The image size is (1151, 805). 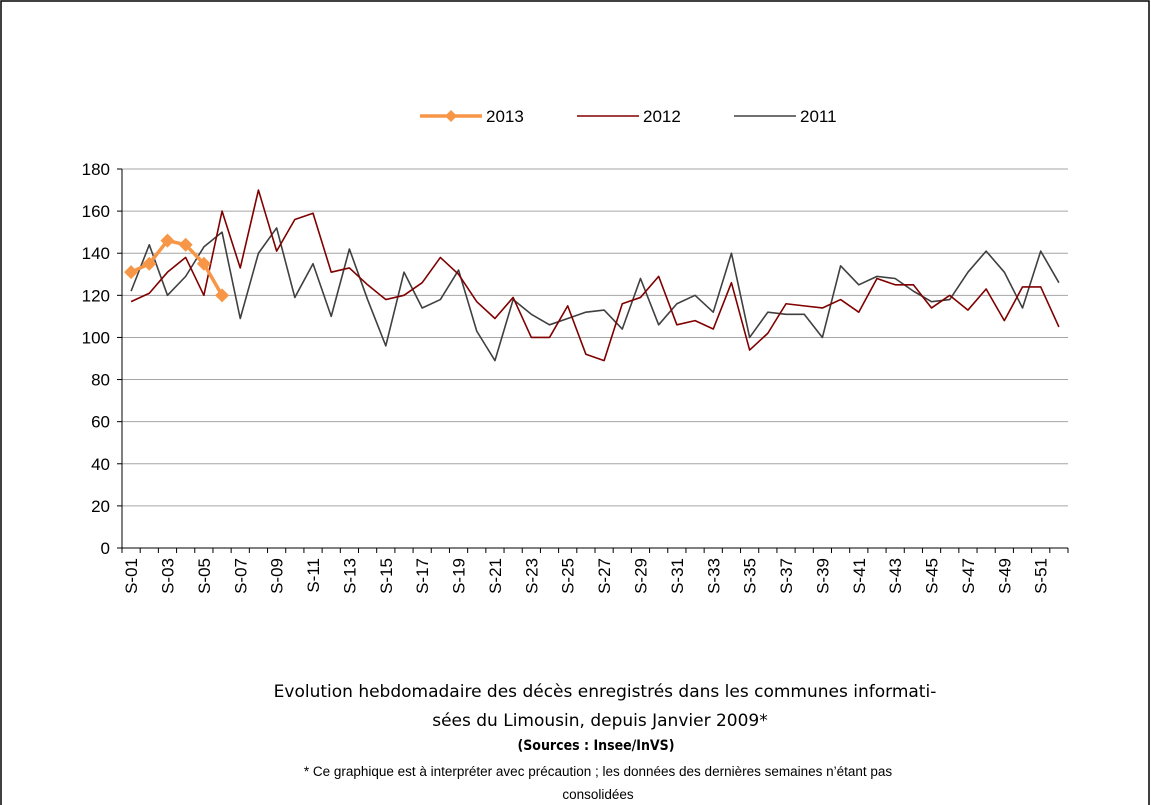 I want to click on legend-label: 2012, so click(x=662, y=116).